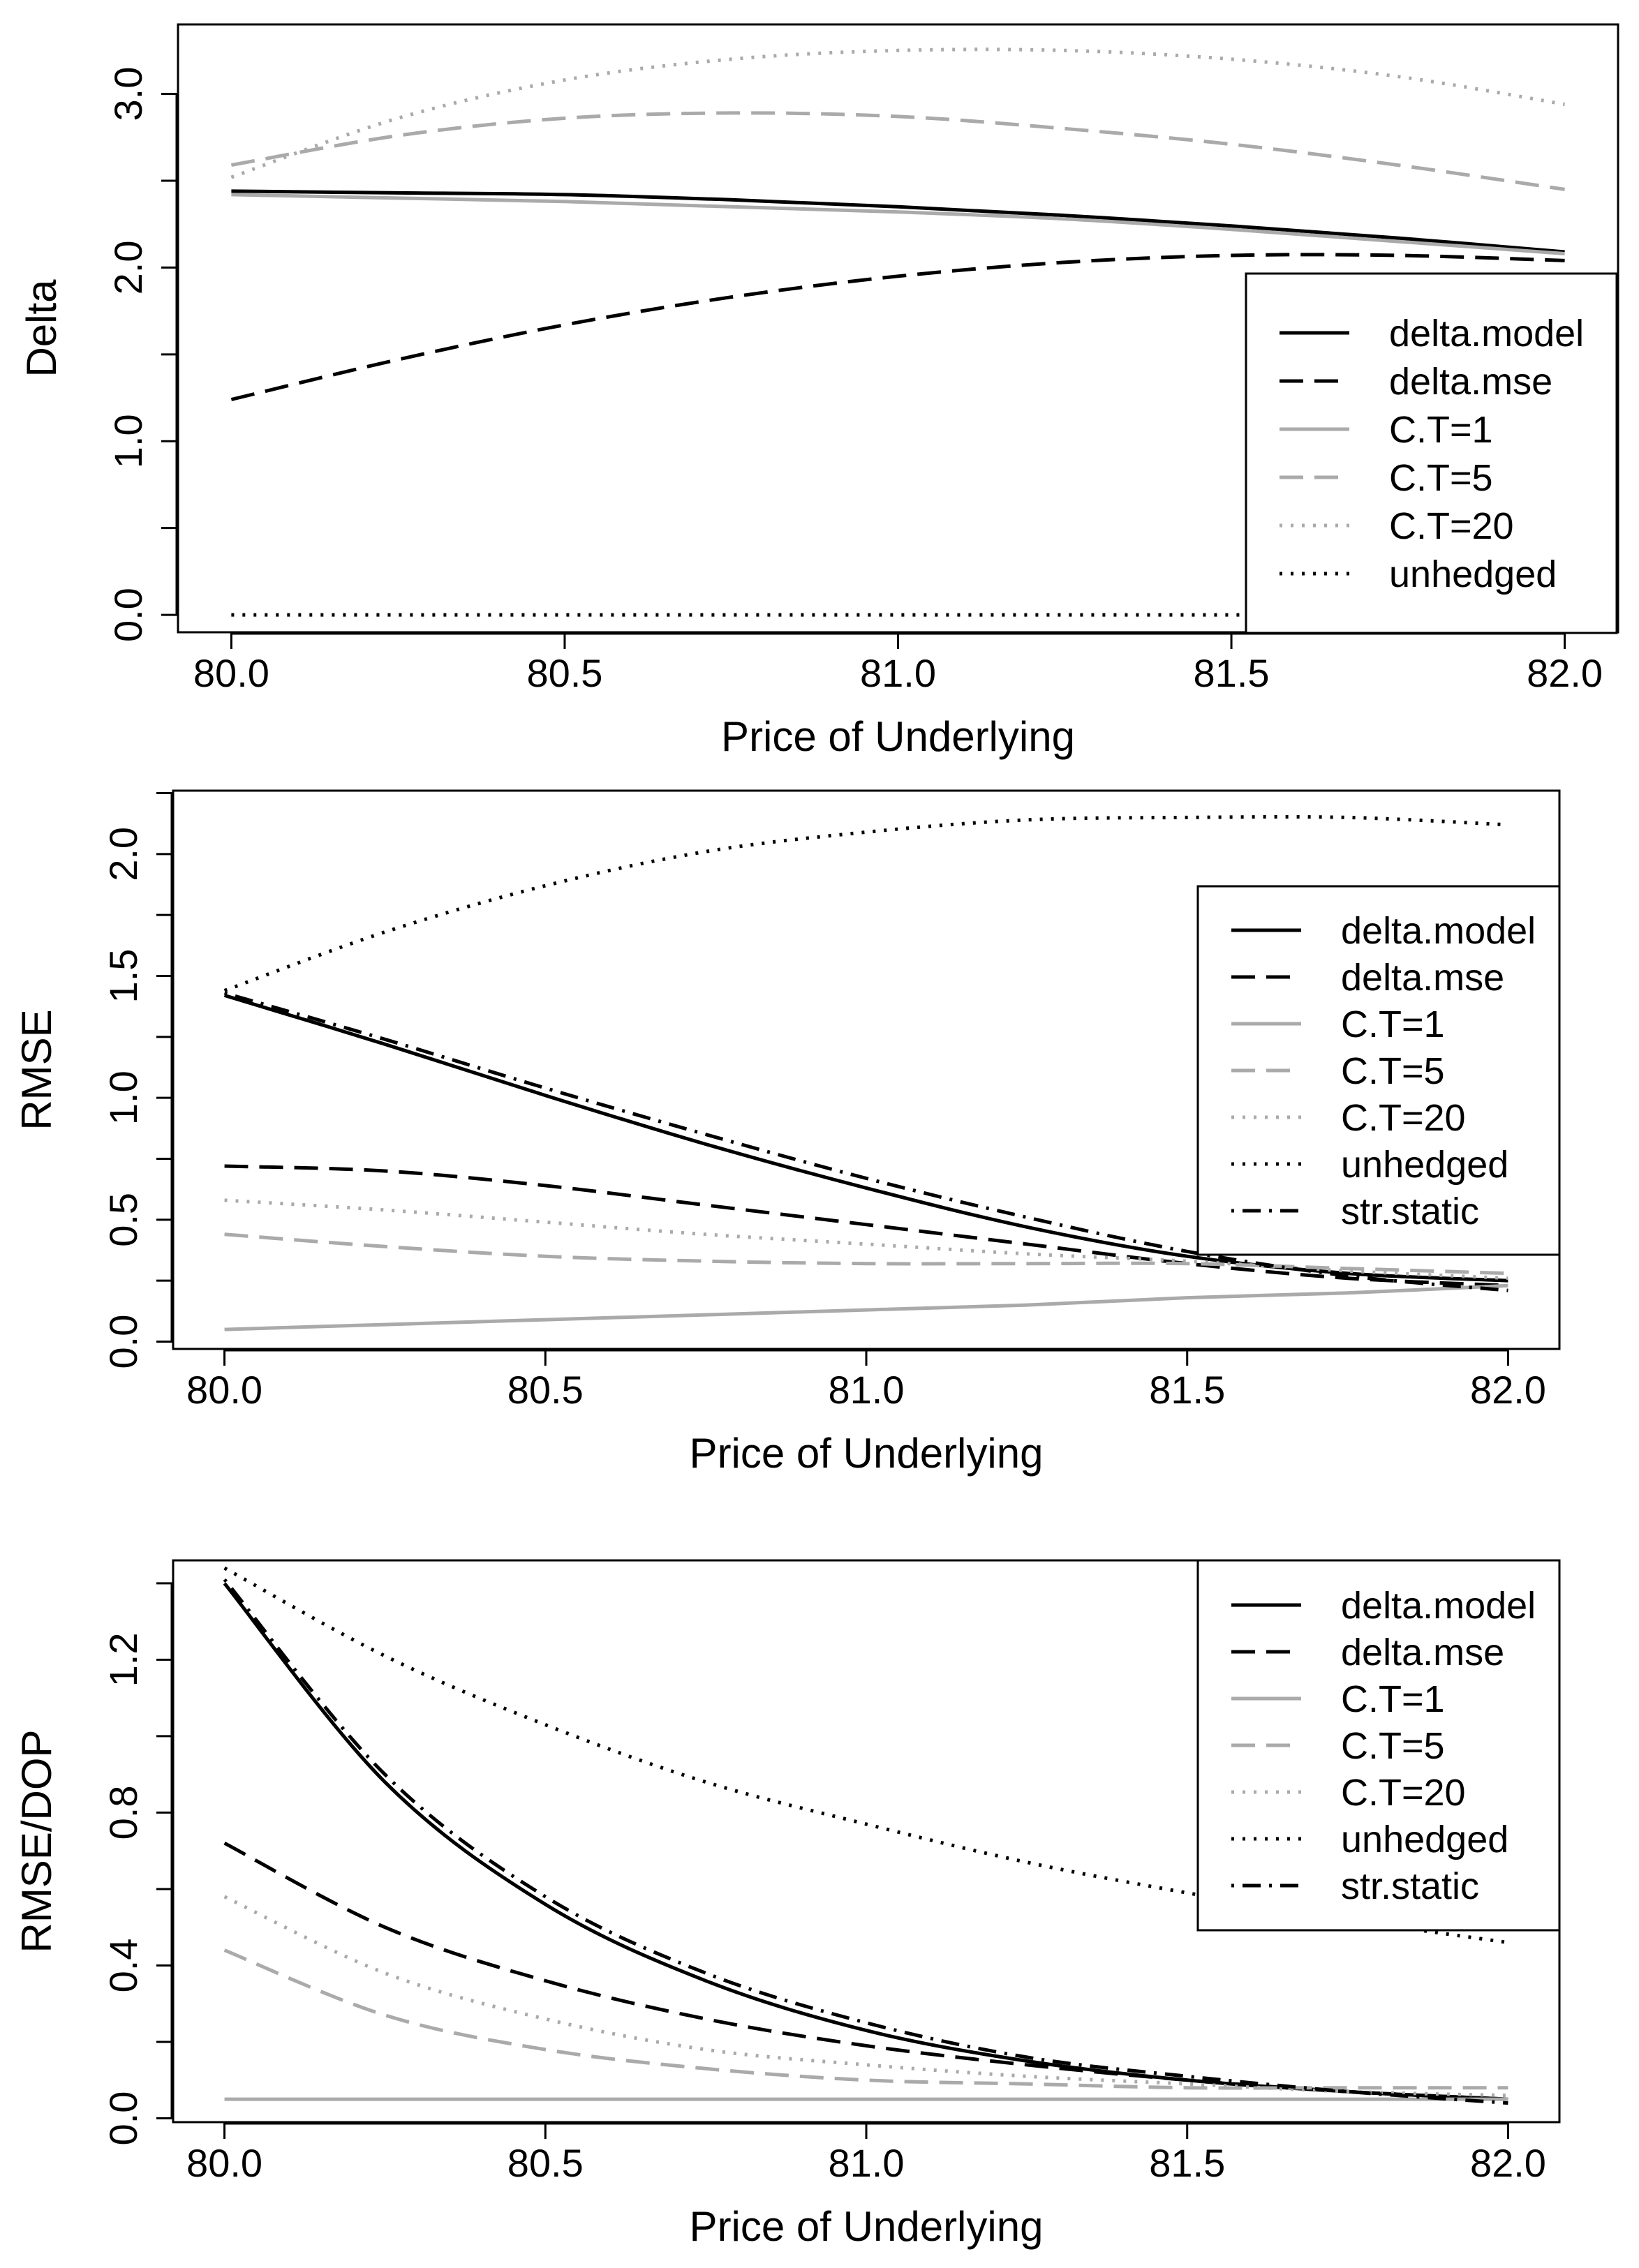 Image resolution: width=1639 pixels, height=2268 pixels. I want to click on y-tick-label: 1.2, so click(123, 1659).